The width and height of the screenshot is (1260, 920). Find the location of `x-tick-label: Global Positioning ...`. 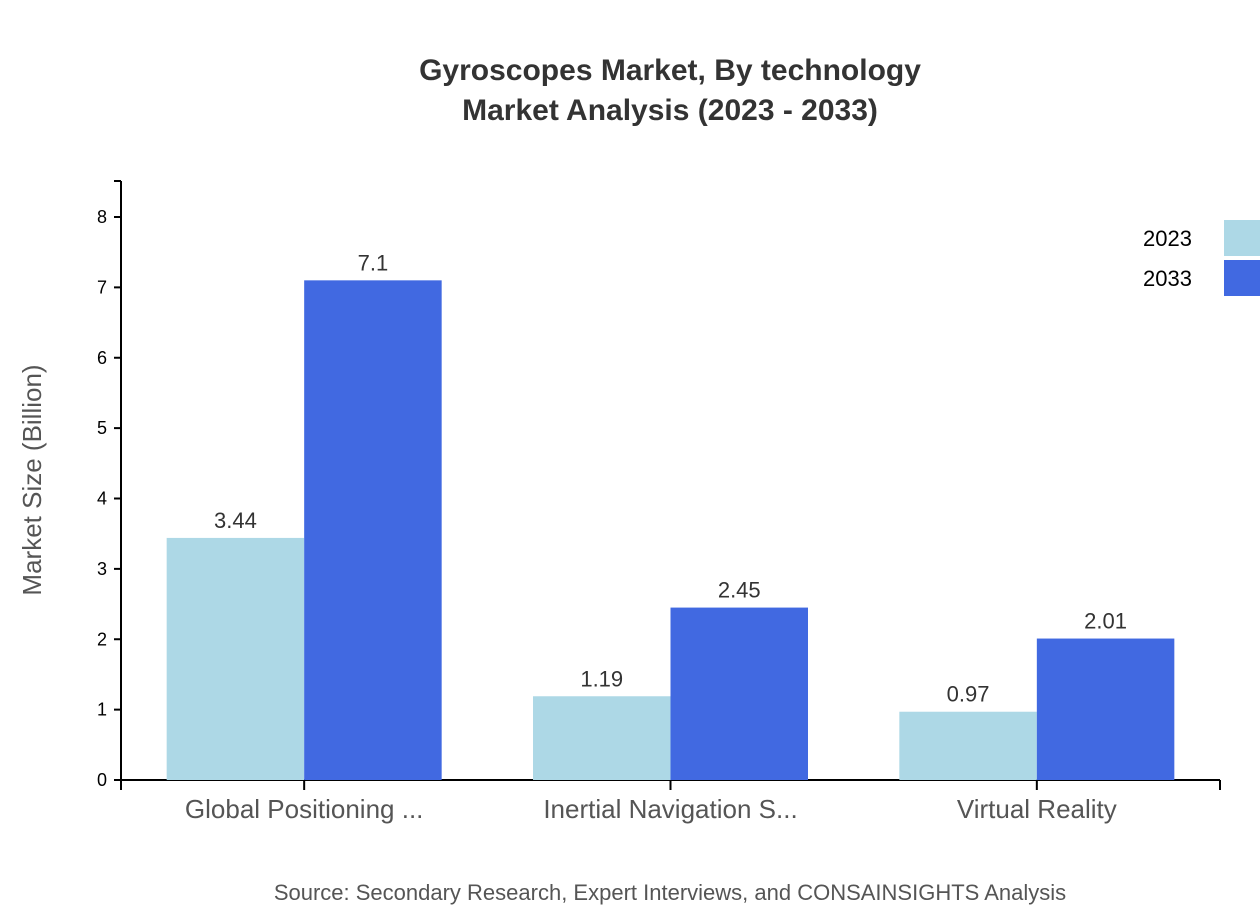

x-tick-label: Global Positioning ... is located at coordinates (304, 809).